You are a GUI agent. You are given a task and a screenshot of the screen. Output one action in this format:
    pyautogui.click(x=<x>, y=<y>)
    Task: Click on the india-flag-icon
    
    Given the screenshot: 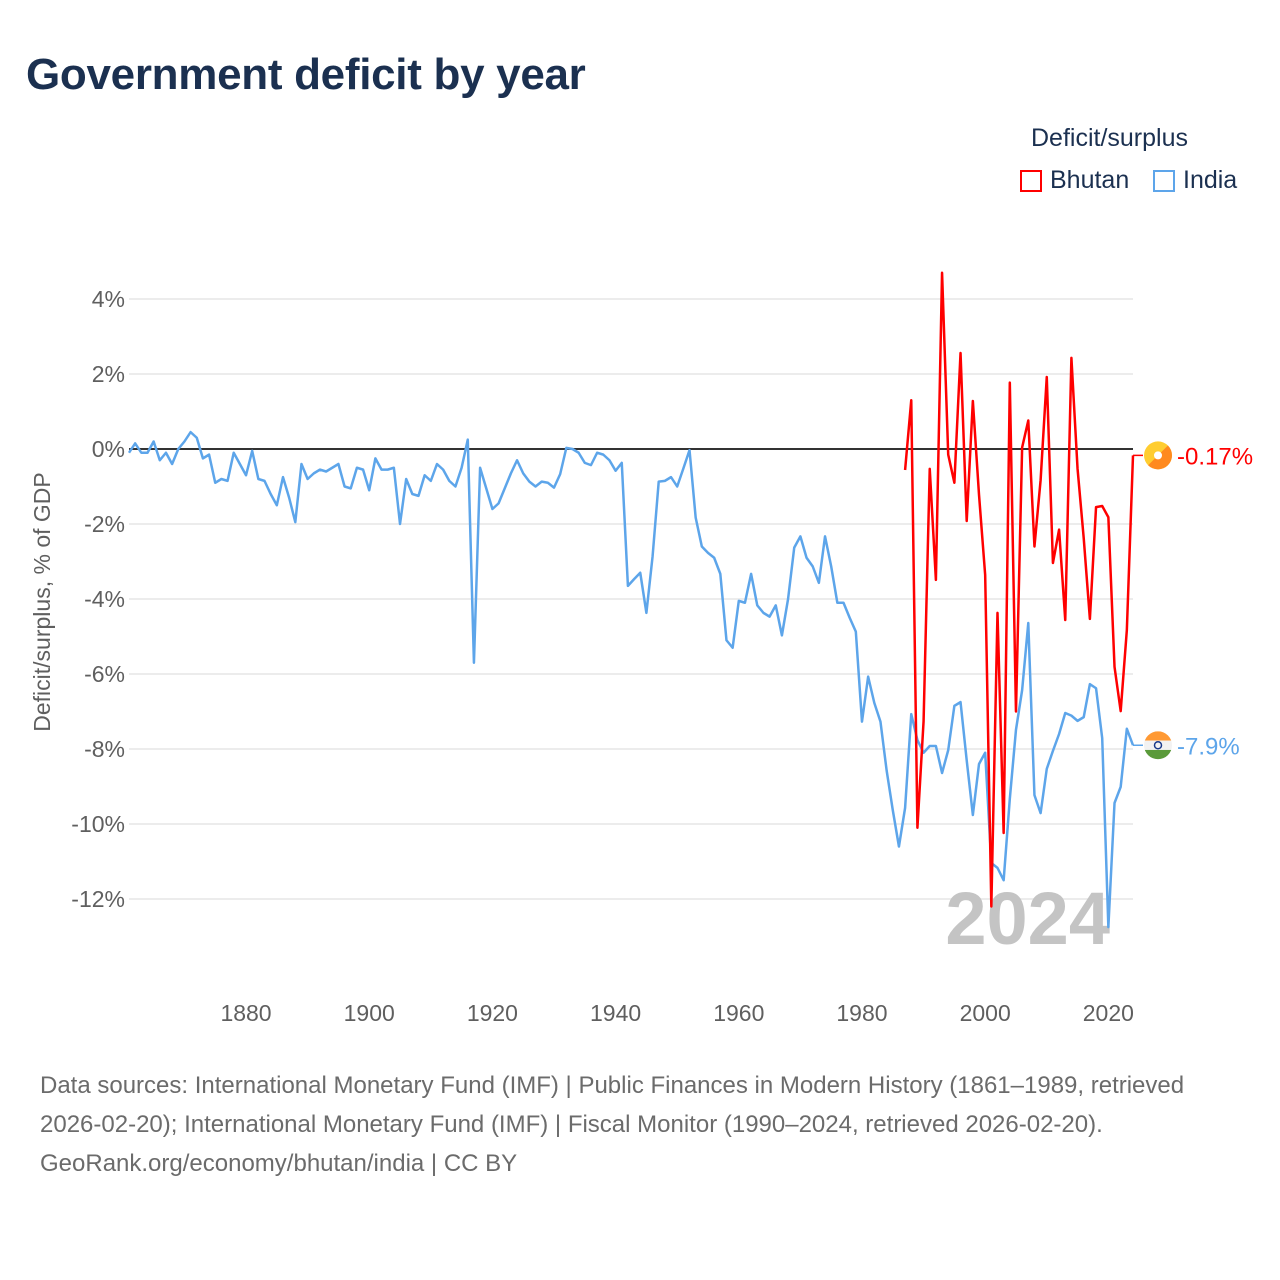 What is the action you would take?
    pyautogui.click(x=1158, y=745)
    